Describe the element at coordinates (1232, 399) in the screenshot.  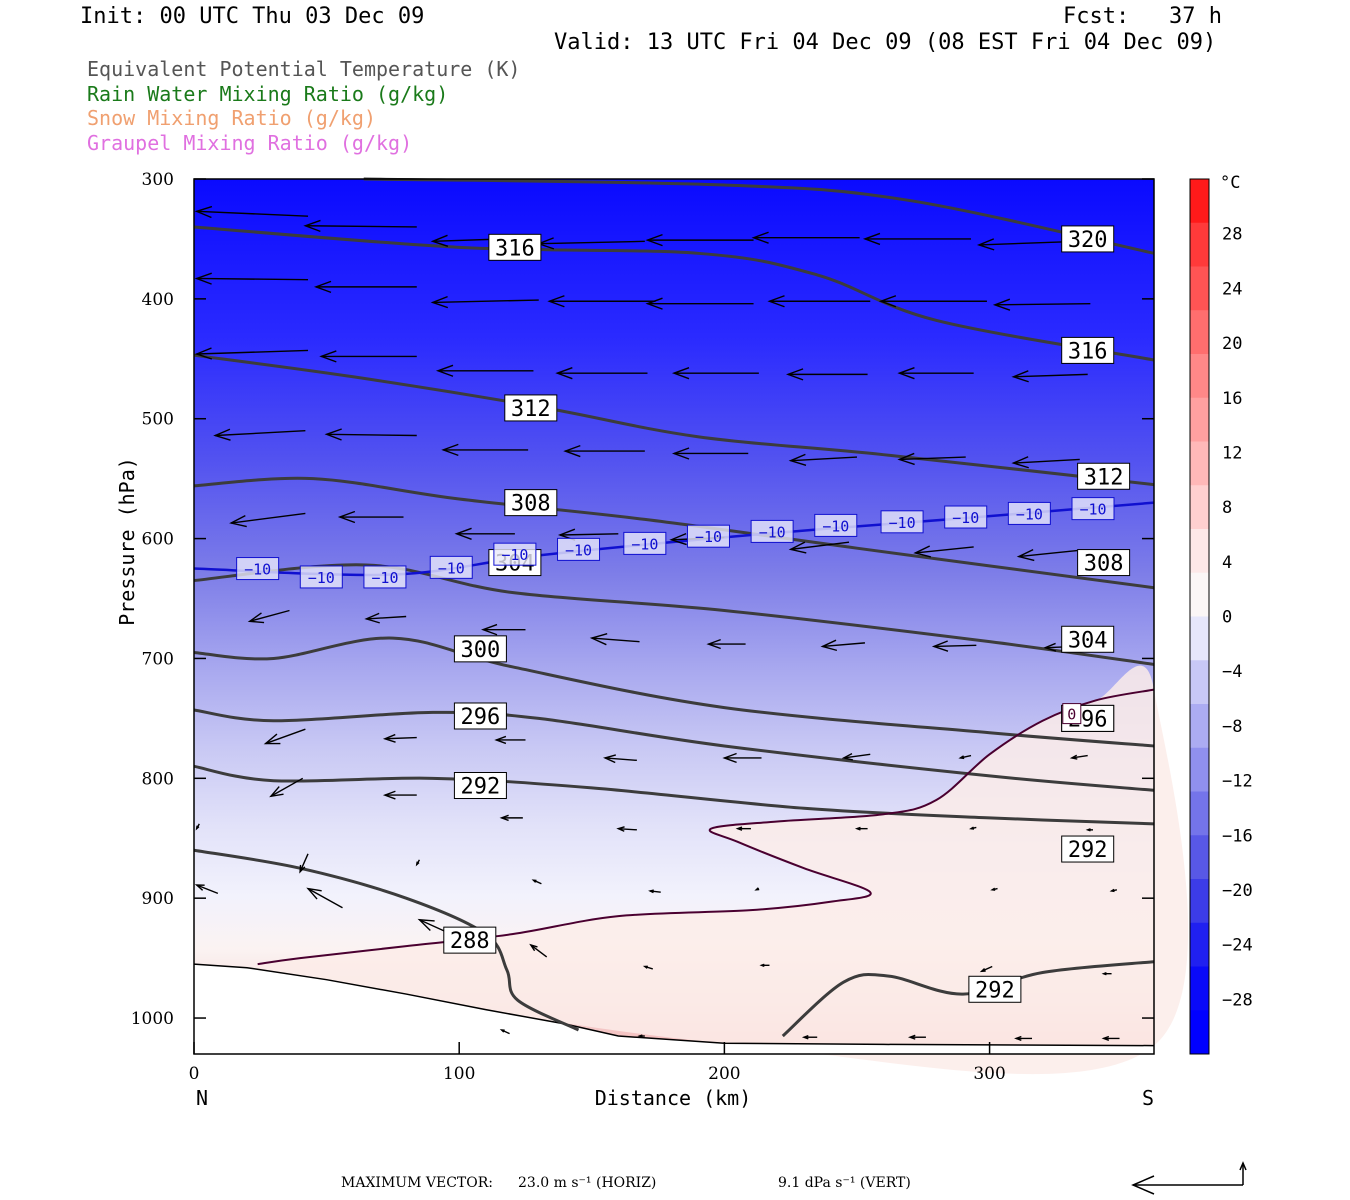
I see `colorbar-tick-label: 16` at that location.